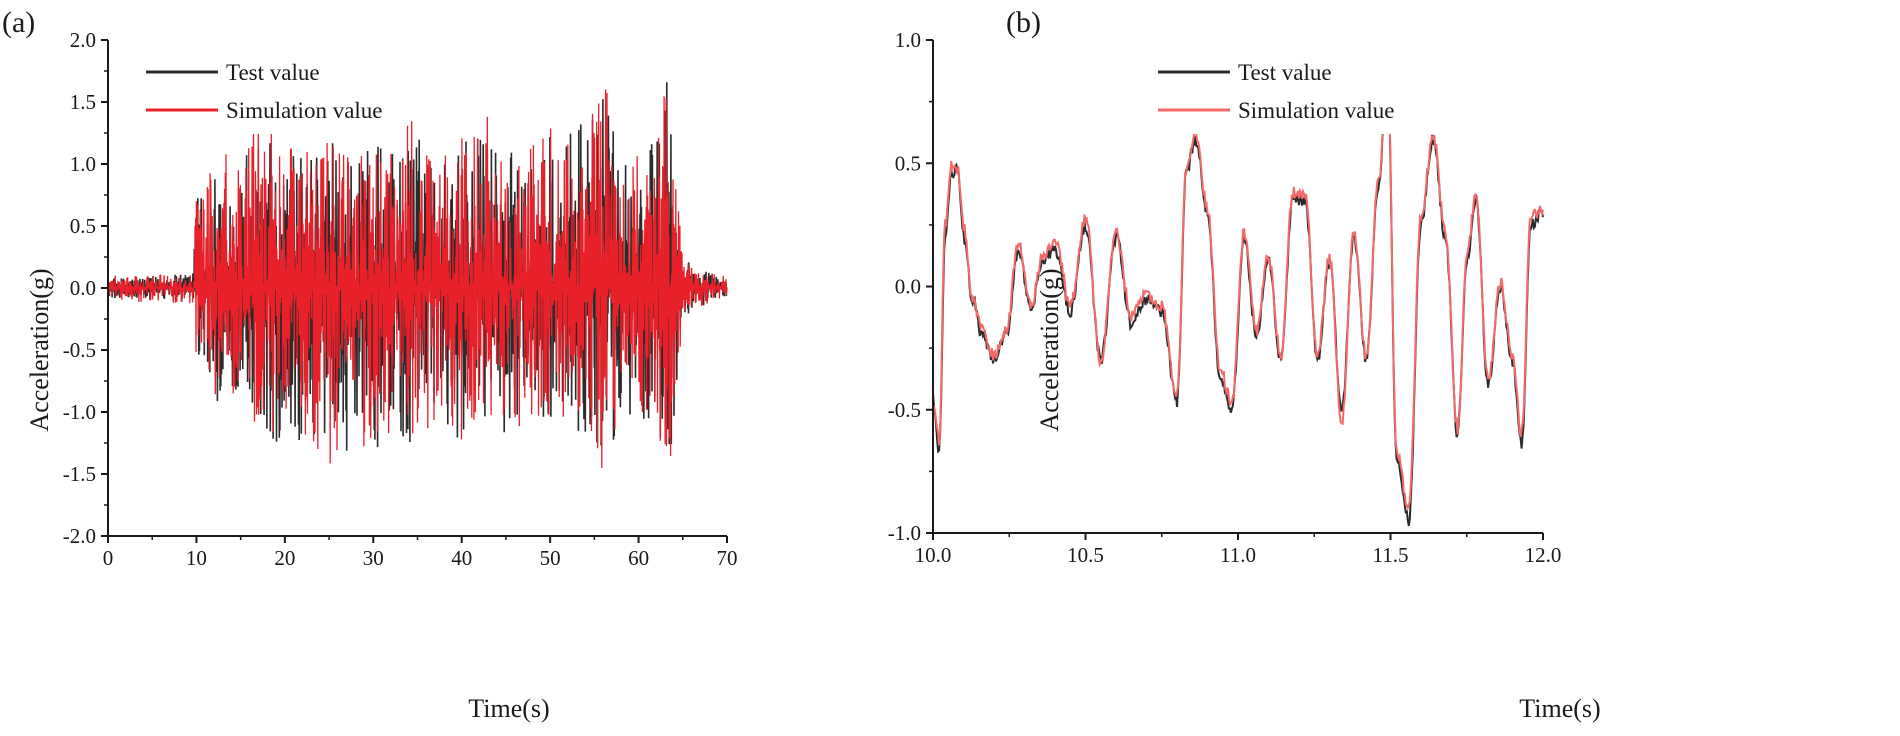  I want to click on panel-b-legend: Test value Simulation value, so click(1300, 86).